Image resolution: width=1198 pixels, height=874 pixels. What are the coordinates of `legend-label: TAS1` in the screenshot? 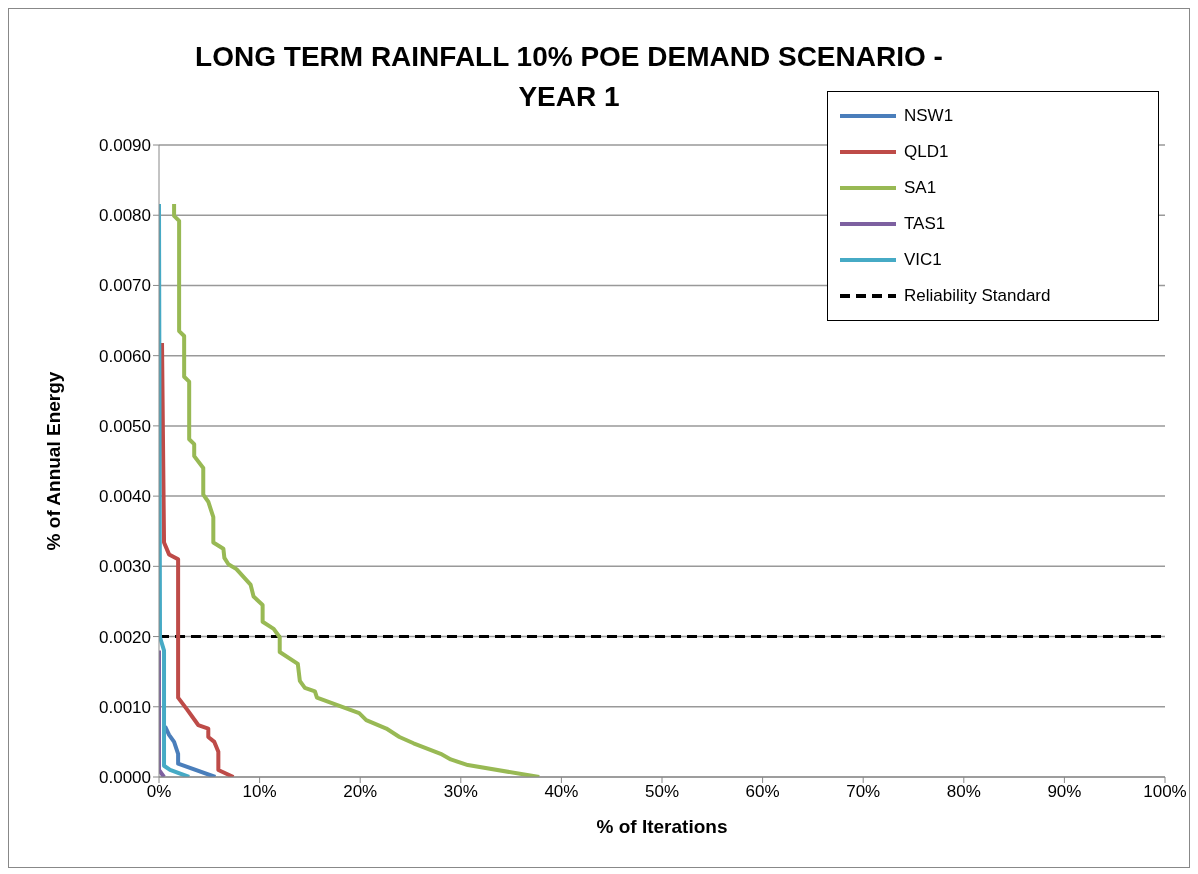 It's located at (925, 224).